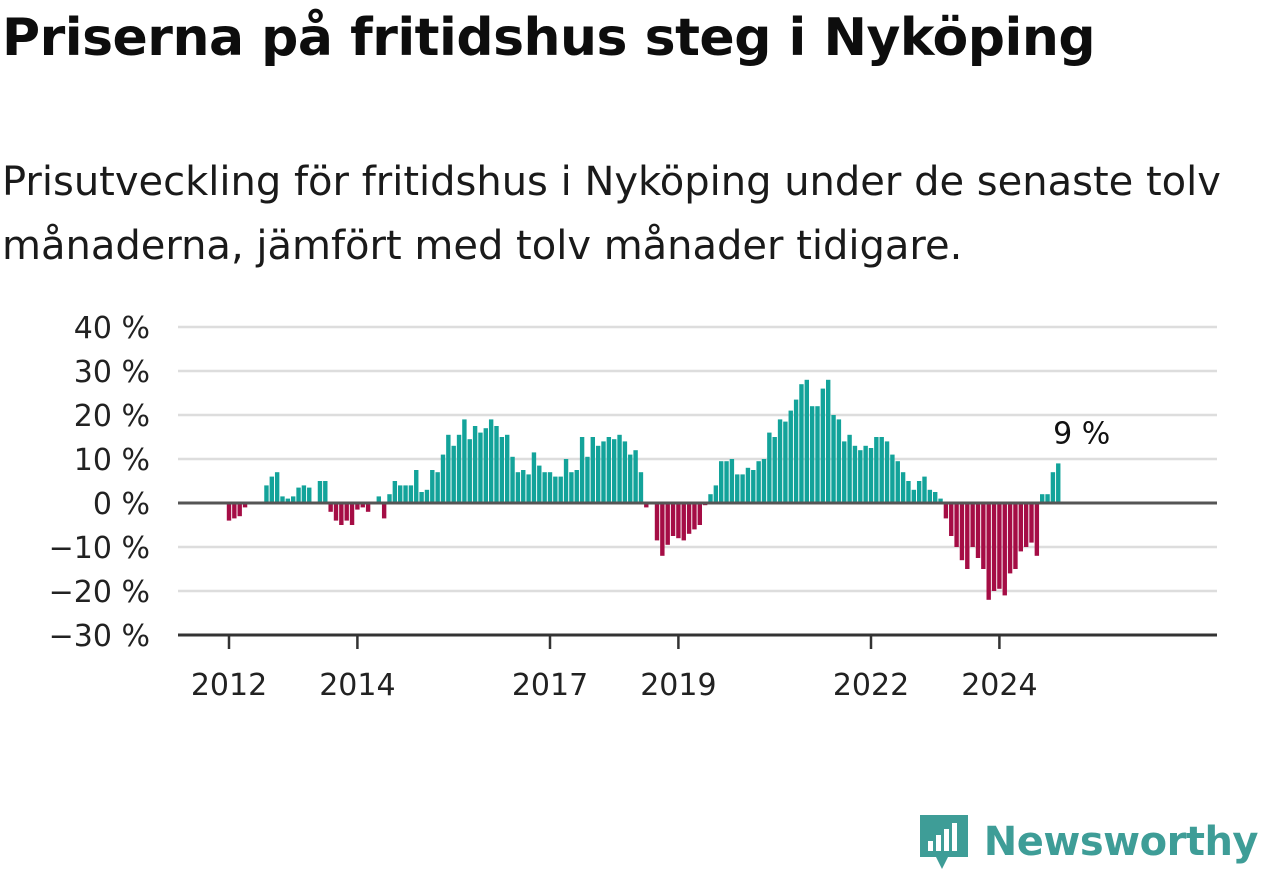  I want to click on x-tick-label: 2012, so click(229, 685).